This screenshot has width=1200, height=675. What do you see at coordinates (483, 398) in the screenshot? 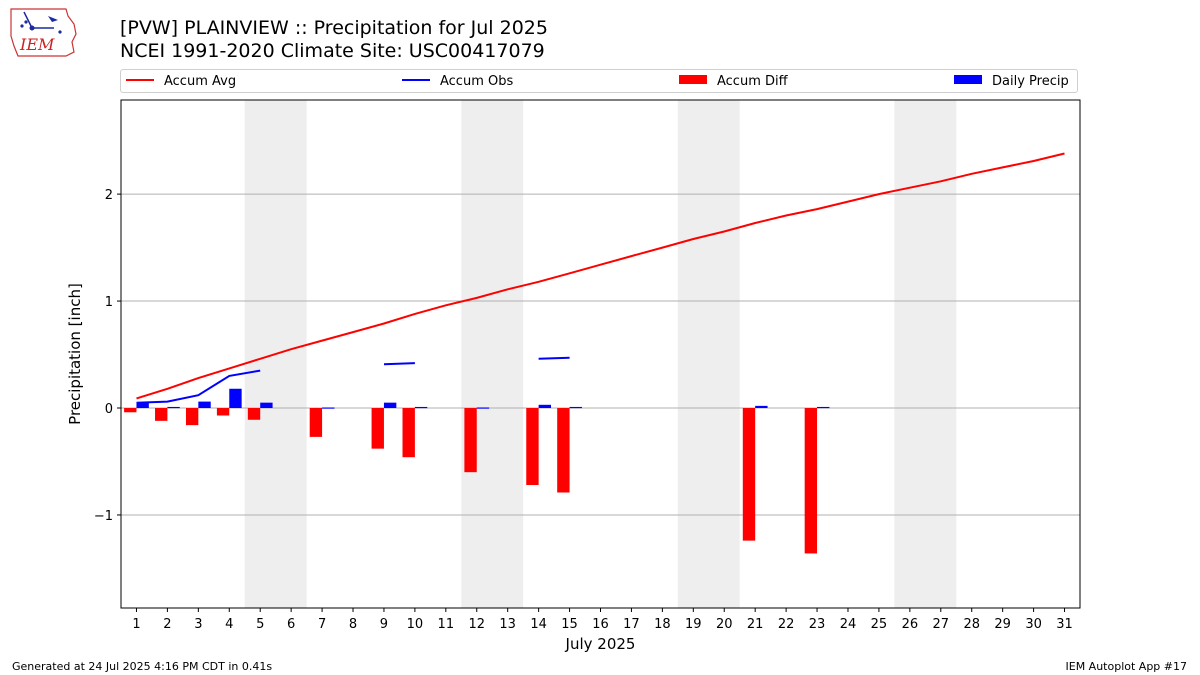
I see `daily-precip-bars` at bounding box center [483, 398].